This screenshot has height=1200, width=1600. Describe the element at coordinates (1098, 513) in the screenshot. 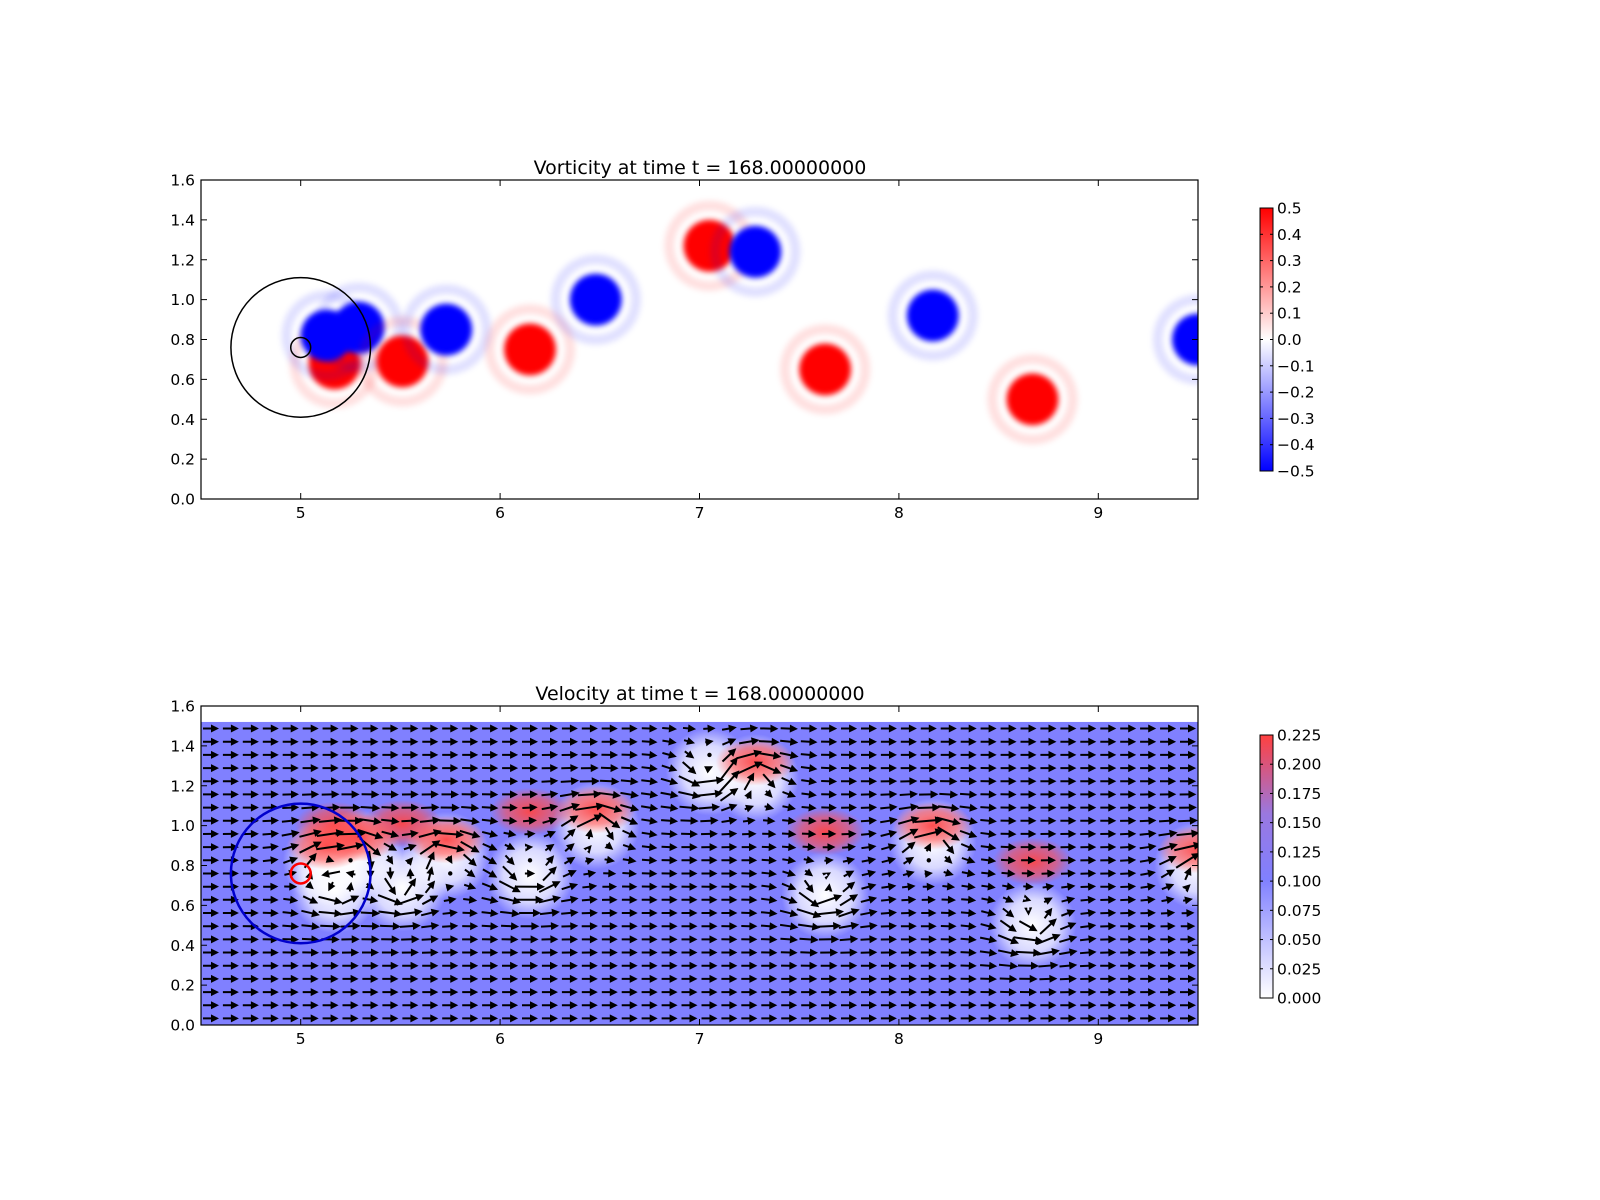

I see `vorticity-xtick-label: 9` at that location.